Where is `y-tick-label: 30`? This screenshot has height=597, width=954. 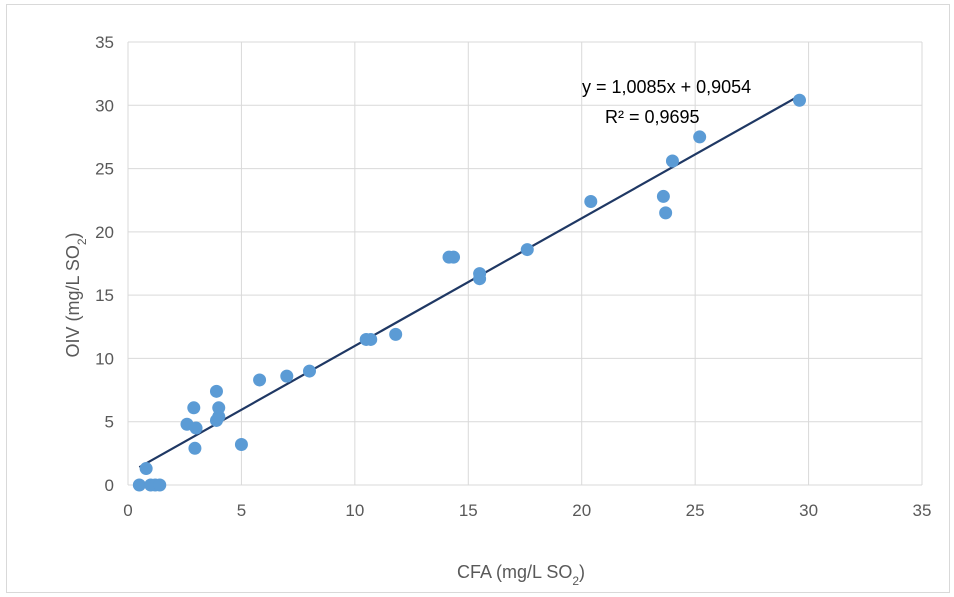
y-tick-label: 30 is located at coordinates (104, 105).